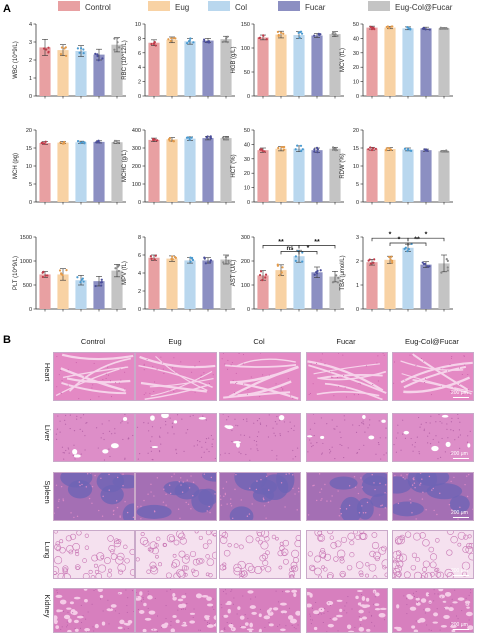 The width and height of the screenshot is (500, 633). I want to click on y-axis-label: MPV (fL), so click(125, 273).